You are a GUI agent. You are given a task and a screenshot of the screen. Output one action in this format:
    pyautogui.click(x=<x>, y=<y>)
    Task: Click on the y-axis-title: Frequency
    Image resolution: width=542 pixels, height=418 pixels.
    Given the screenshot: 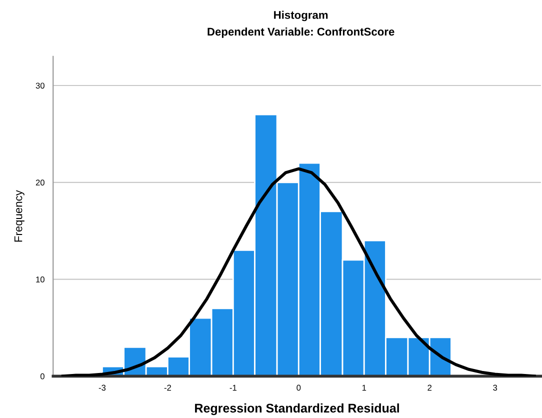 What is the action you would take?
    pyautogui.click(x=19, y=216)
    